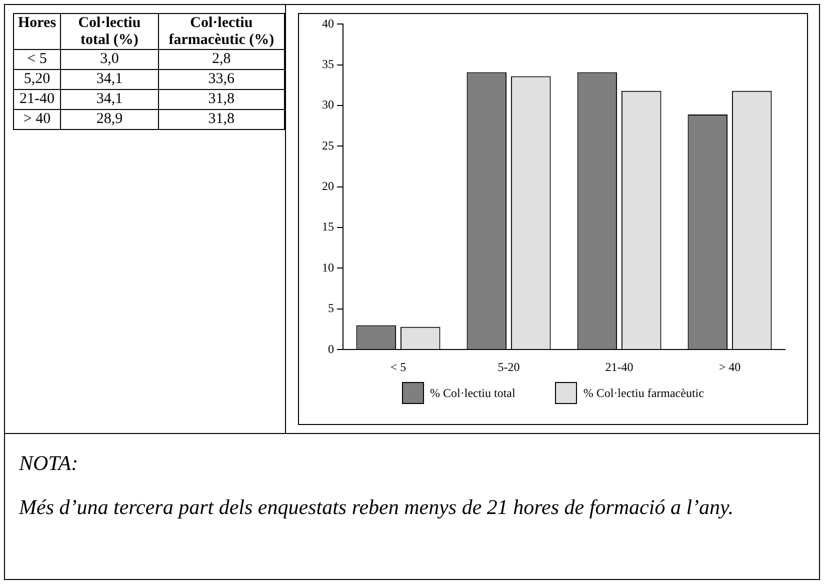 The height and width of the screenshot is (584, 824). Describe the element at coordinates (328, 267) in the screenshot. I see `y-tick-label: 10` at that location.